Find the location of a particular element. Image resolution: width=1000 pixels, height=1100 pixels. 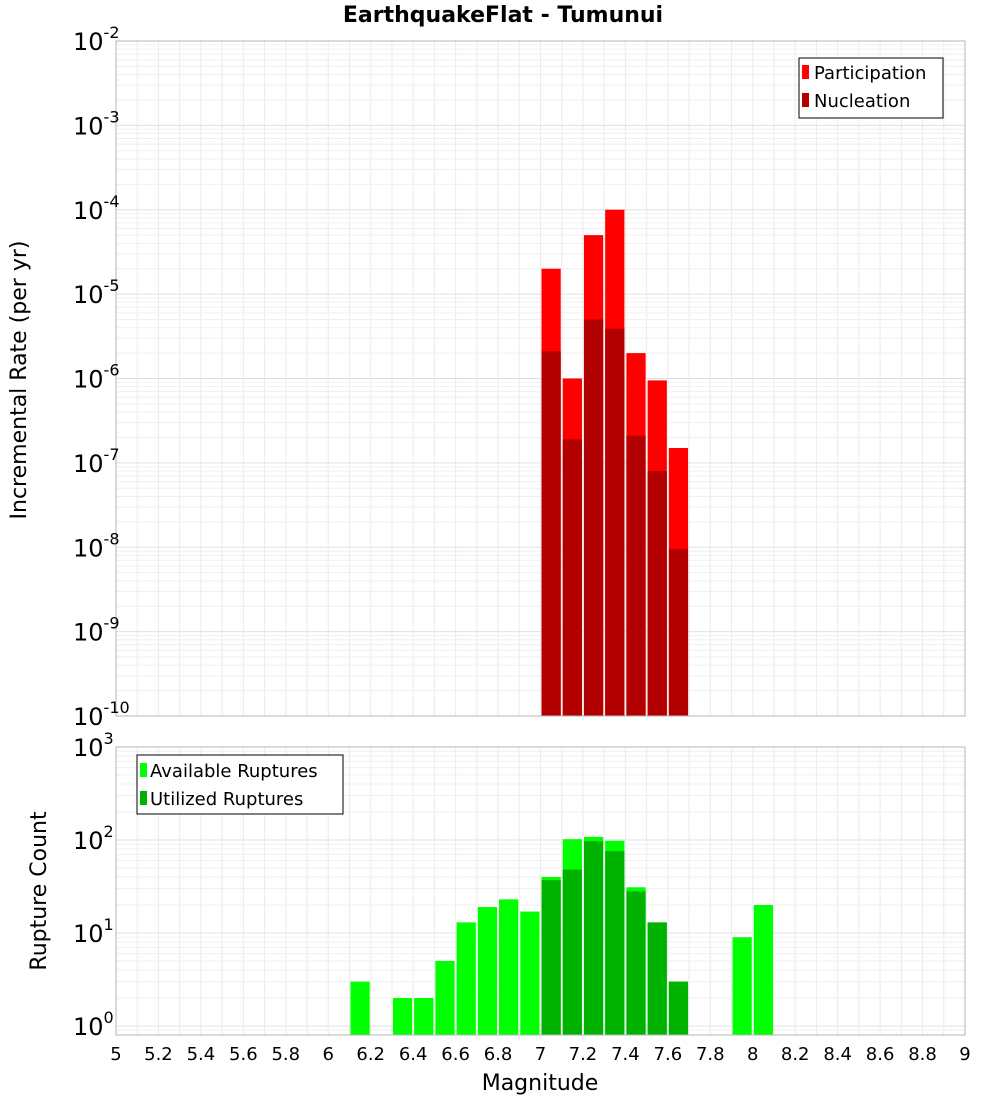

x-tick-label: 8 is located at coordinates (752, 1054).